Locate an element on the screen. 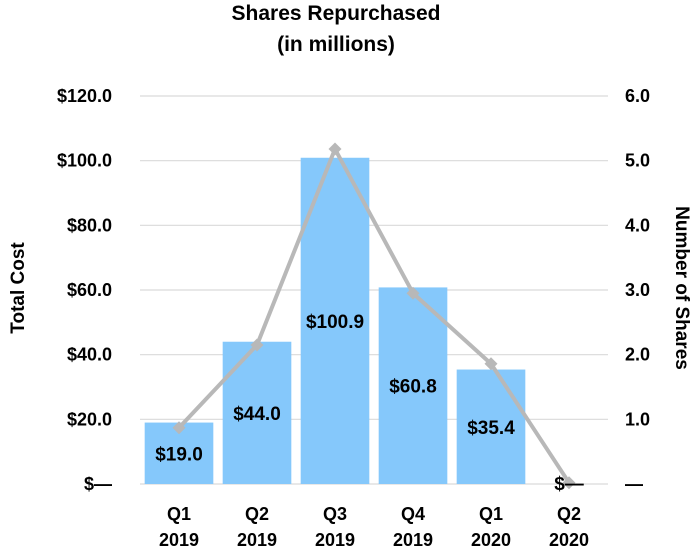 The image size is (700, 550). chart-title-line-2: (in millions) is located at coordinates (336, 44).